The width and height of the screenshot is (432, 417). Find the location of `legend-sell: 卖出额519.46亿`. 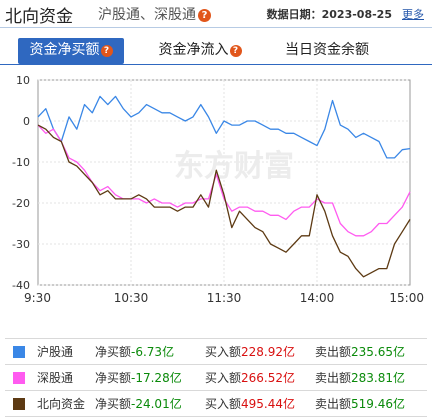

legend-sell: 卖出额519.46亿 is located at coordinates (370, 403).